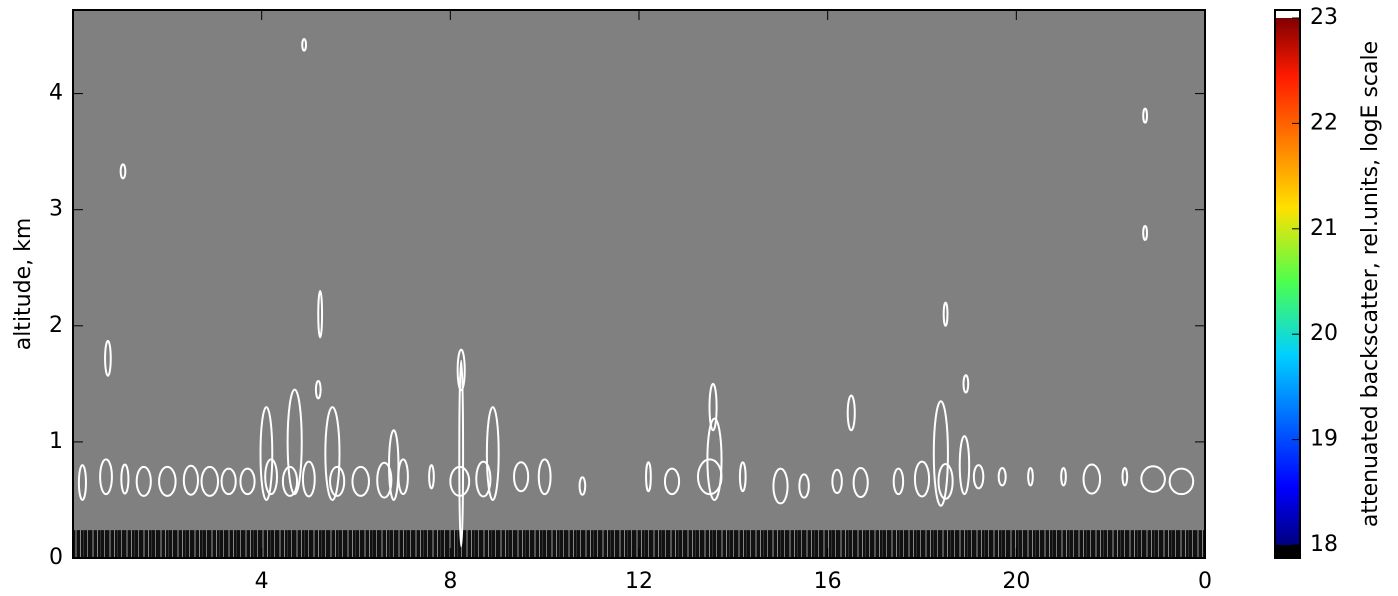 This screenshot has height=596, width=1398. Describe the element at coordinates (23, 284) in the screenshot. I see `y-axis-label: altitude, km` at that location.